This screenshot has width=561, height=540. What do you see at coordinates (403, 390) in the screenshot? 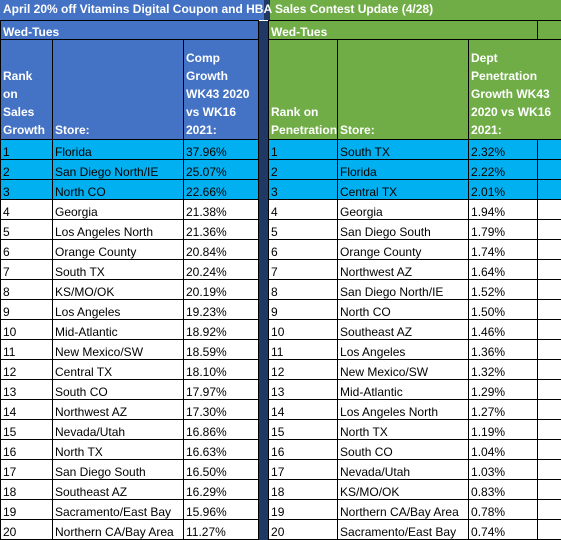
I see `right-store-cell: Mid-Atlantic` at bounding box center [403, 390].